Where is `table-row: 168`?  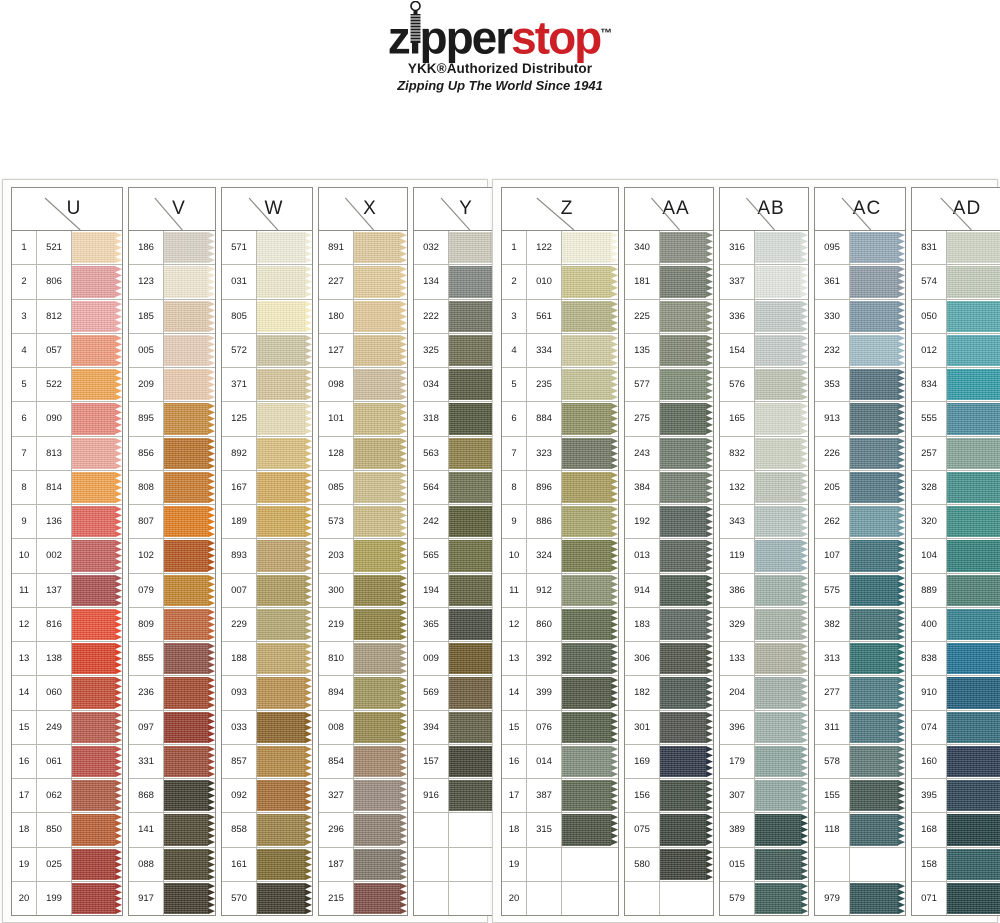 table-row: 168 is located at coordinates (956, 830).